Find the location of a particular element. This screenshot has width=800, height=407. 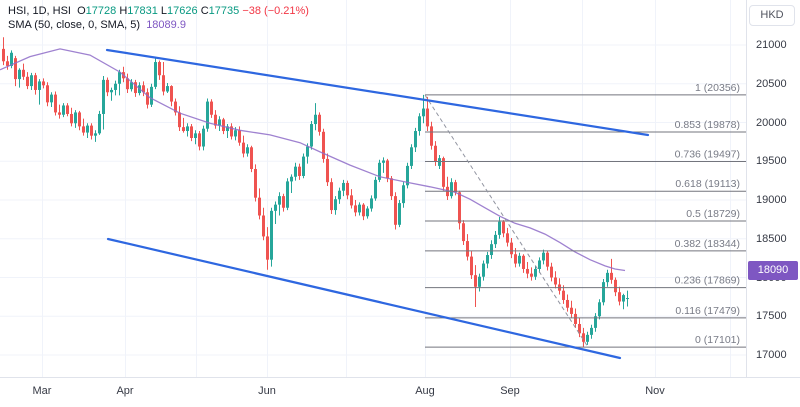

fib-level-label: 1 (20356) is located at coordinates (717, 88).